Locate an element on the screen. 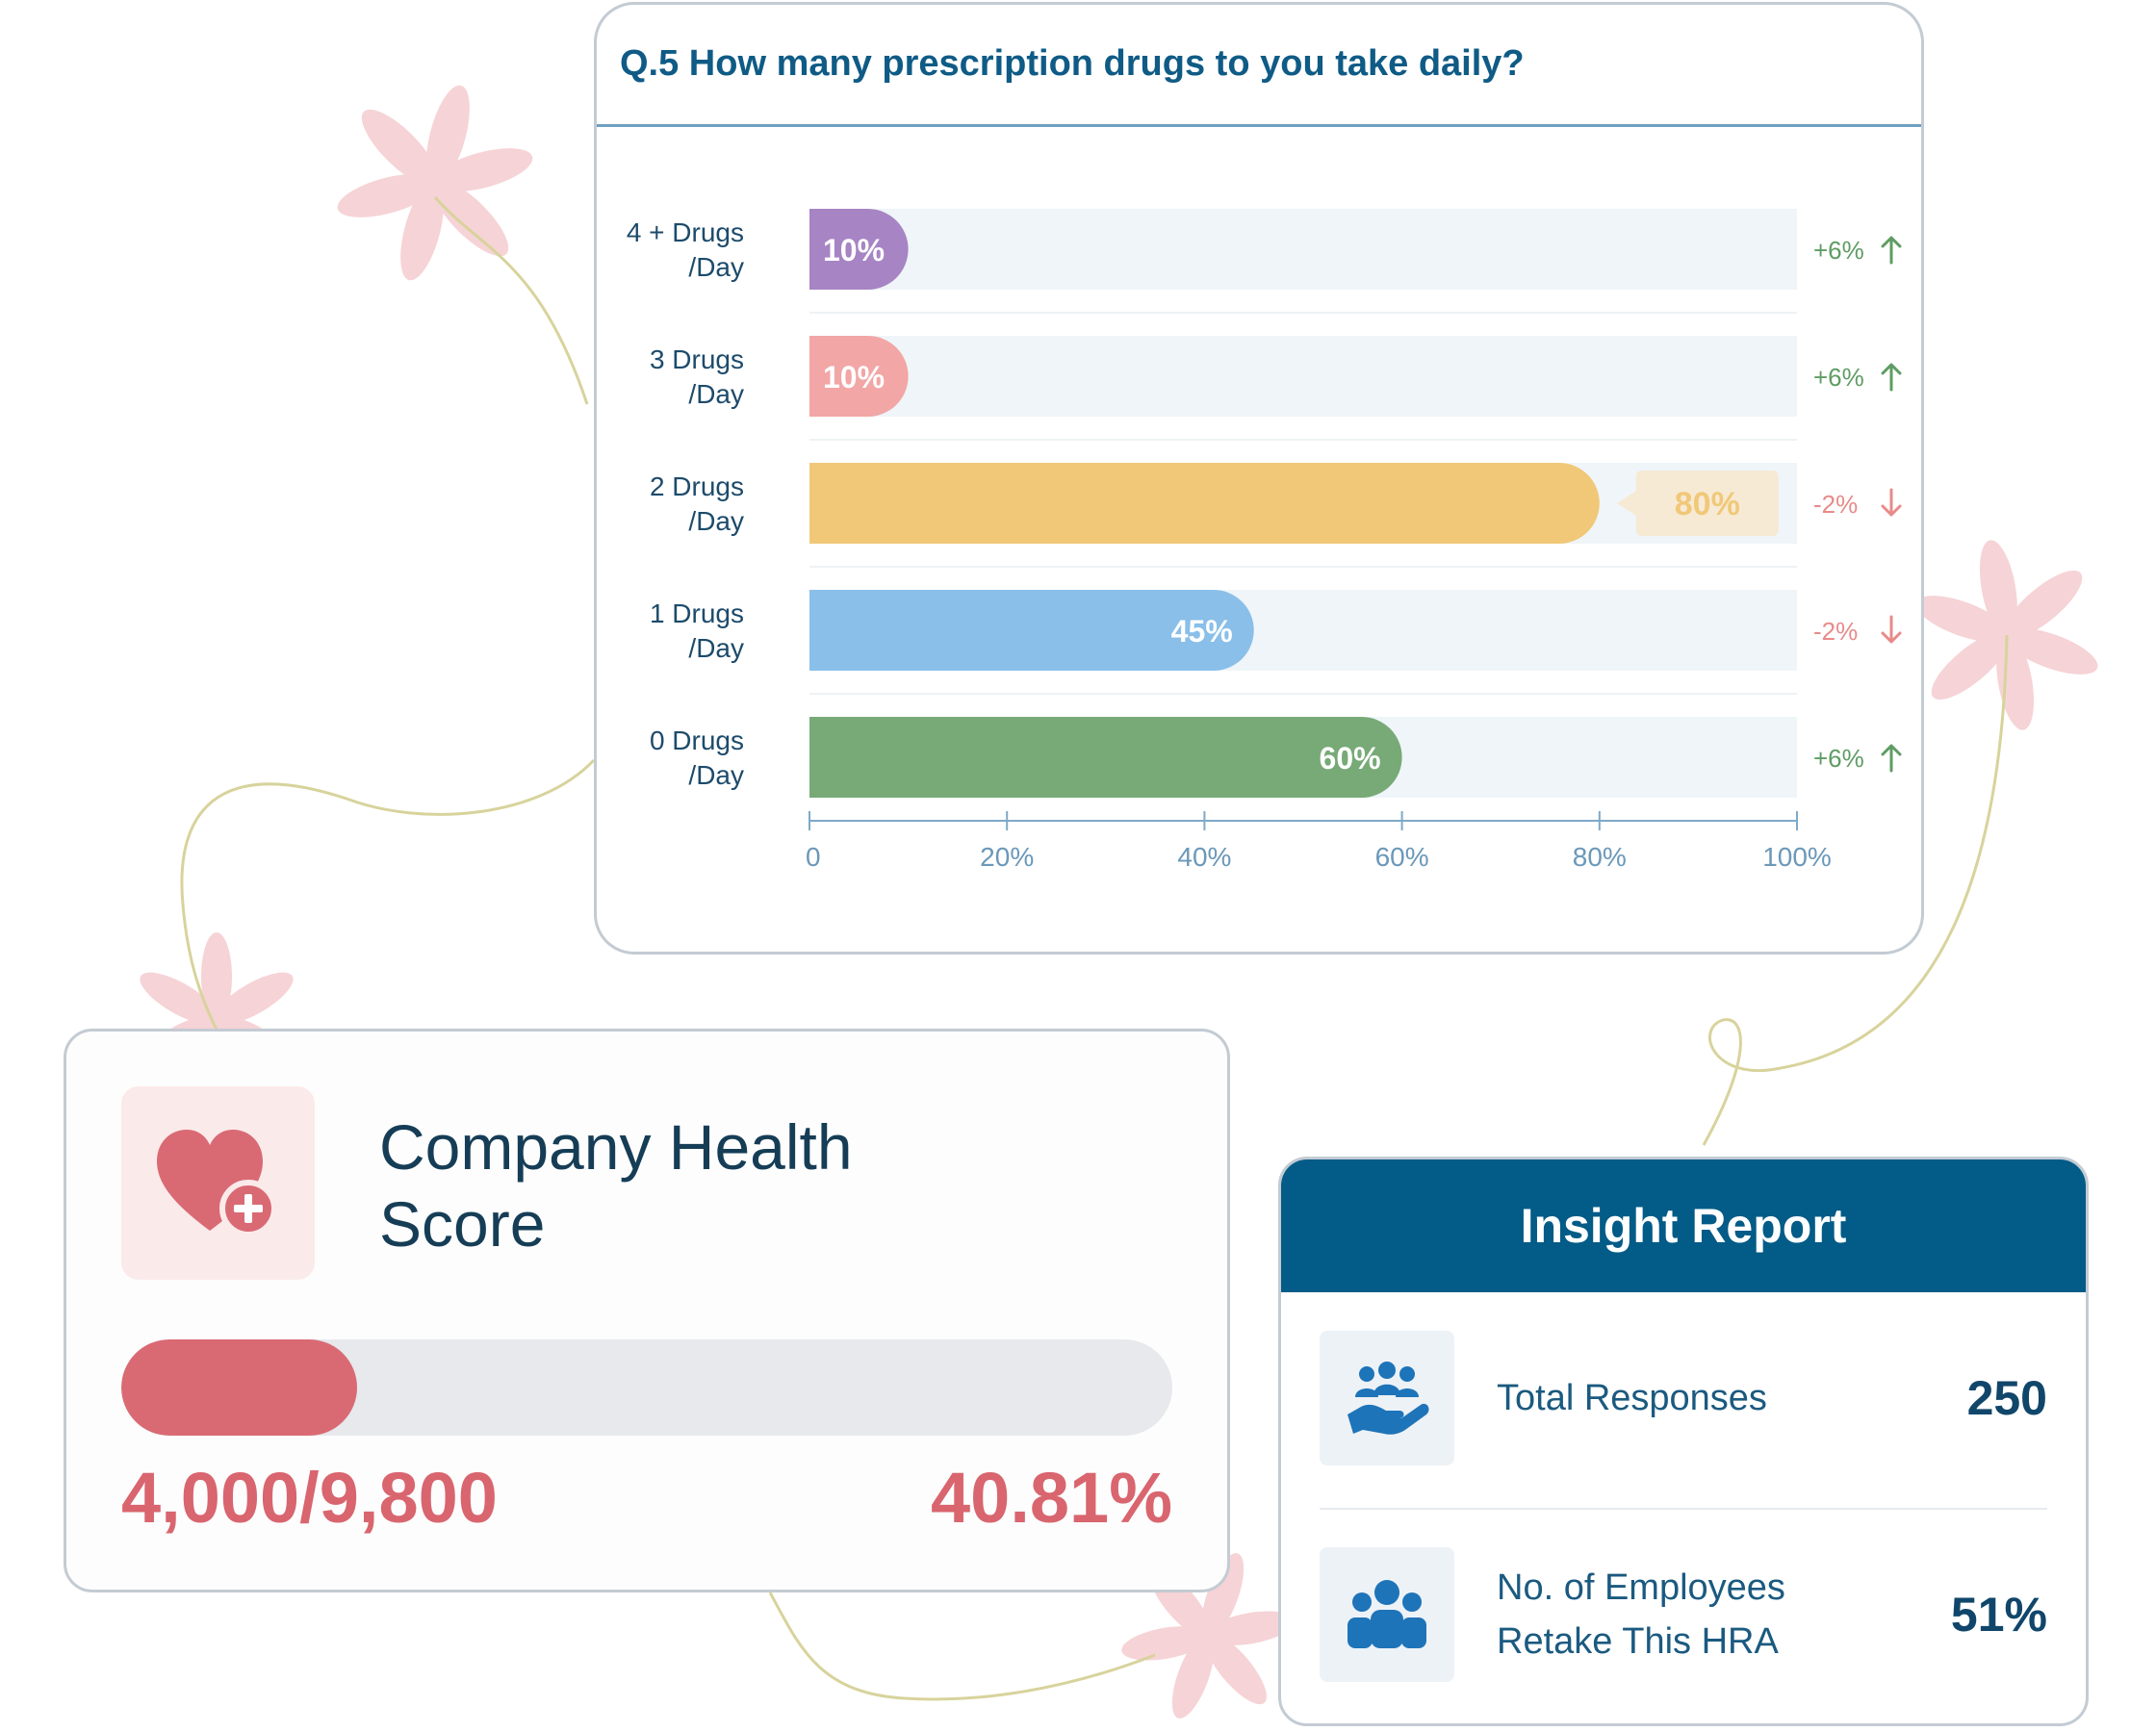  insight-report-card: Insight Report Total Responses 250 is located at coordinates (1683, 1441).